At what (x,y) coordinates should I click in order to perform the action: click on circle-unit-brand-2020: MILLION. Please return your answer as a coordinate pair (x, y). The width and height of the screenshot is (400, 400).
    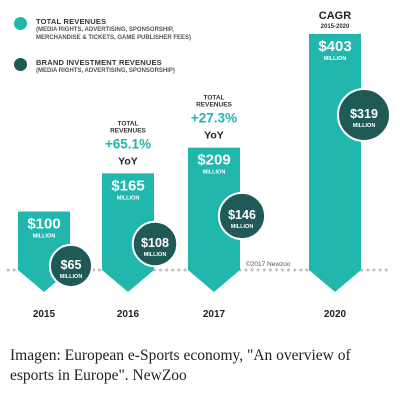
    Looking at the image, I should click on (364, 126).